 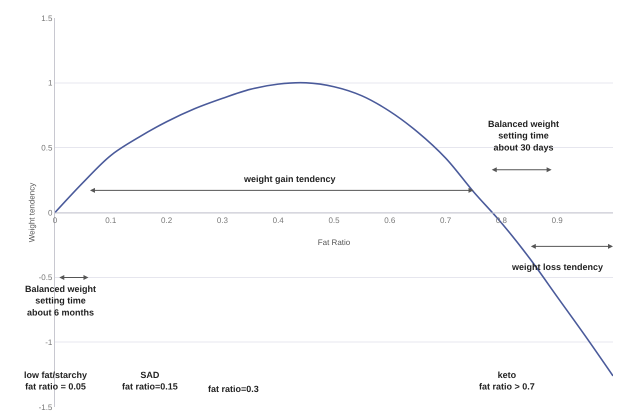 I want to click on x-tick-label: 0.2, so click(x=167, y=221).